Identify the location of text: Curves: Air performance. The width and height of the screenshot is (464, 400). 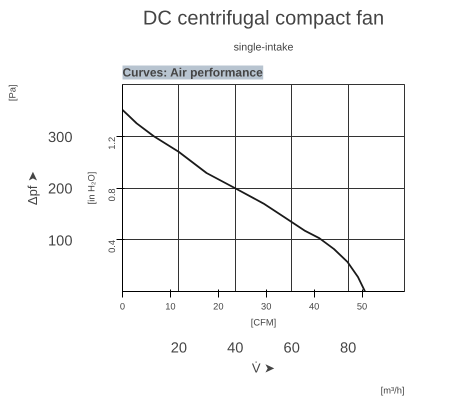
(193, 73).